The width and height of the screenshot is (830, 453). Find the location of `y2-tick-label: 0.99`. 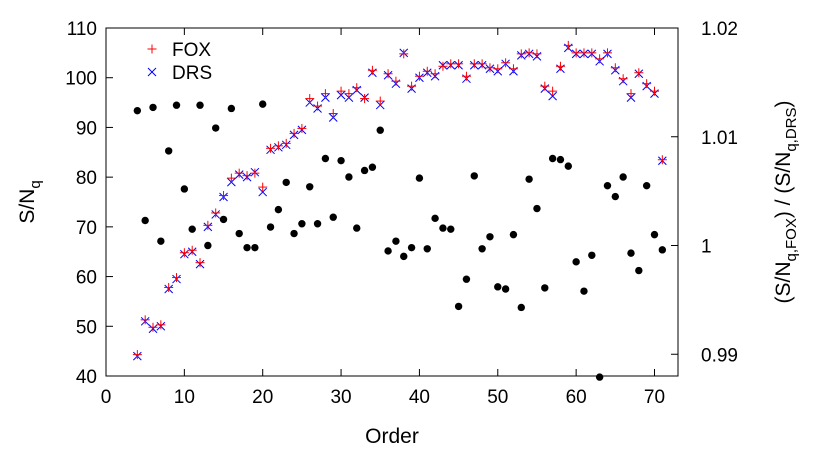

y2-tick-label: 0.99 is located at coordinates (719, 355).